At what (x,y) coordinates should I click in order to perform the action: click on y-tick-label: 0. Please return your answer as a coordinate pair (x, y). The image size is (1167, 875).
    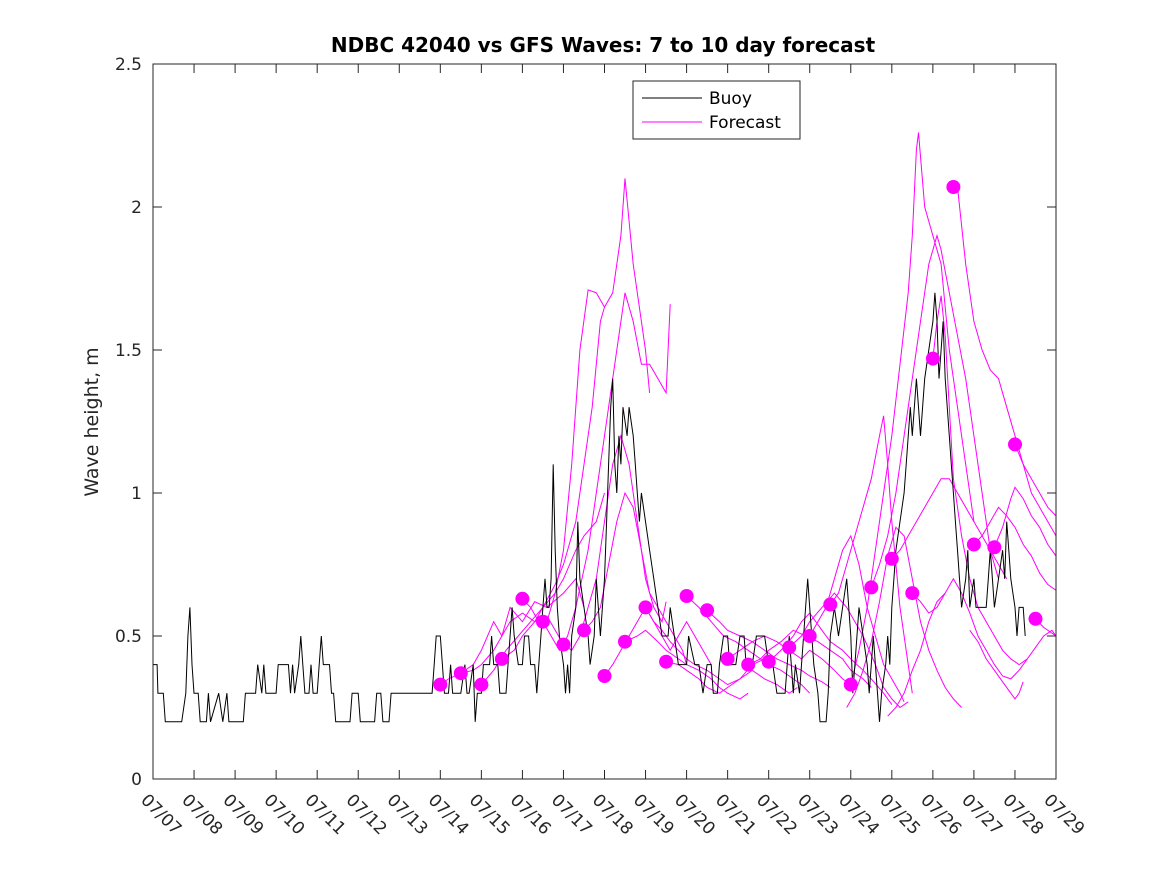
    Looking at the image, I should click on (136, 780).